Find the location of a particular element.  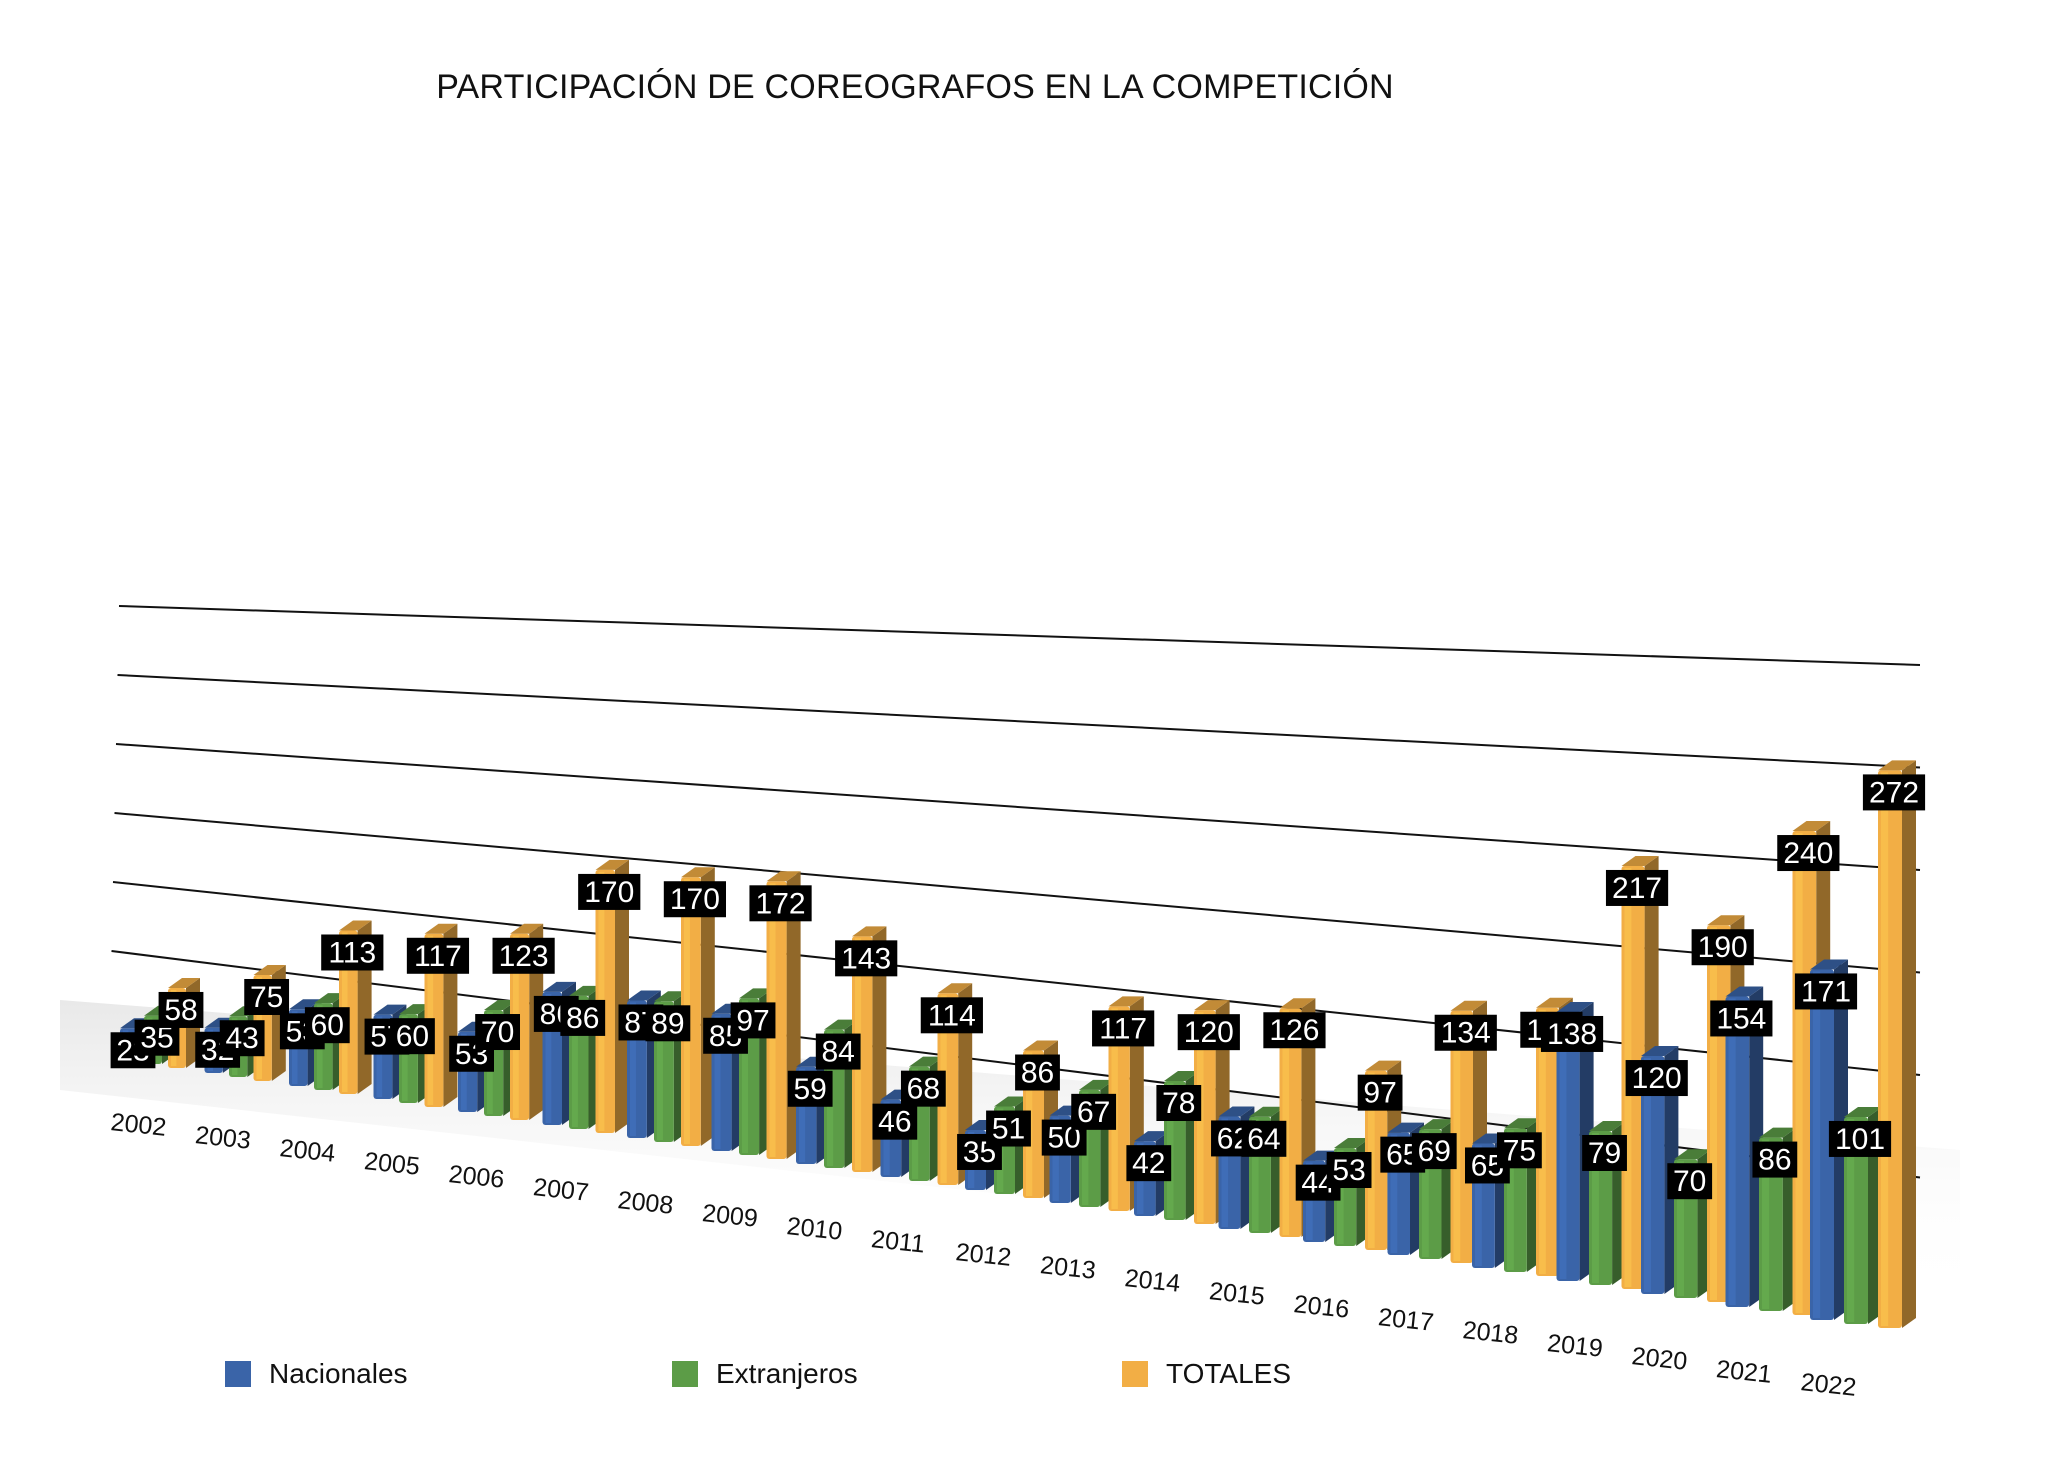

data-label: 217 is located at coordinates (1637, 887).